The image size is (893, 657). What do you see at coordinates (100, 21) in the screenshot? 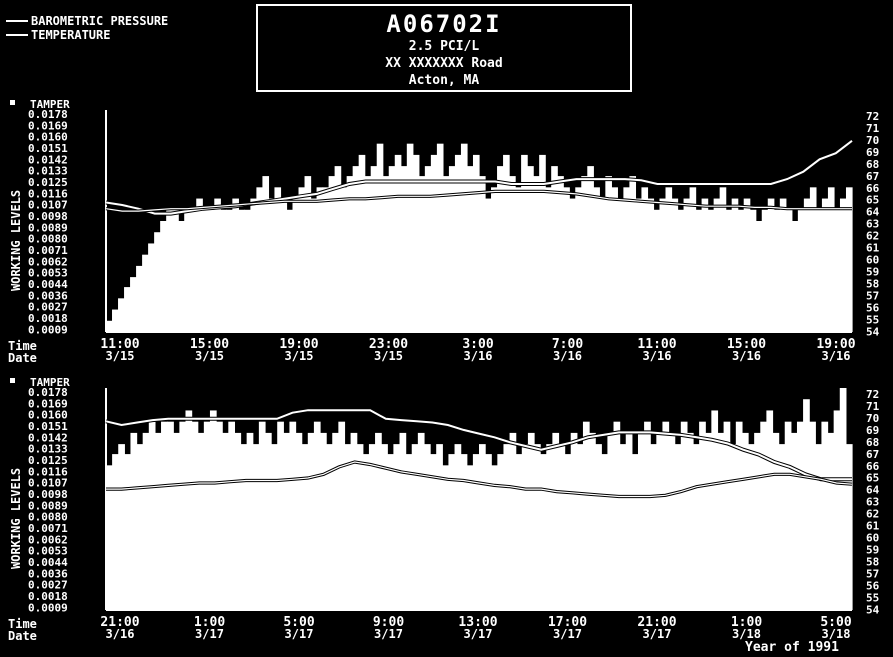
I see `legend-label-pressure: BAROMETRIC PRESSURE` at bounding box center [100, 21].